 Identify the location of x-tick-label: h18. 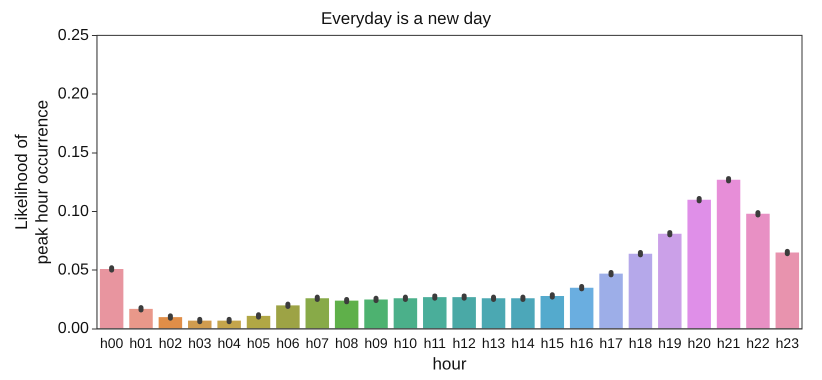
(640, 343).